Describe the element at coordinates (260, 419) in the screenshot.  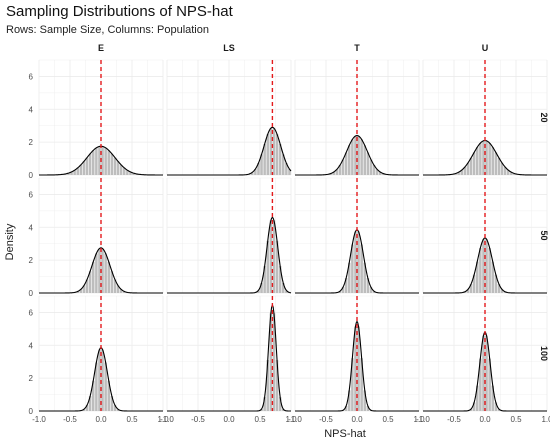
I see `x-tick-label: 0.5` at that location.